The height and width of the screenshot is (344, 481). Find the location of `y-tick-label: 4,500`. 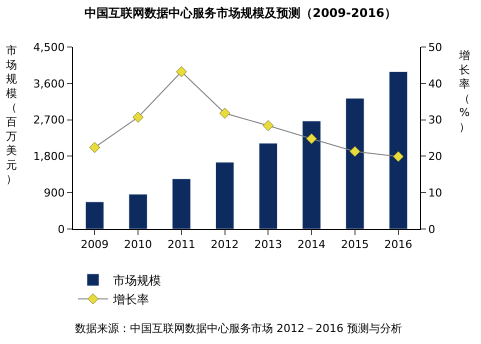

y-tick-label: 4,500 is located at coordinates (49, 47).